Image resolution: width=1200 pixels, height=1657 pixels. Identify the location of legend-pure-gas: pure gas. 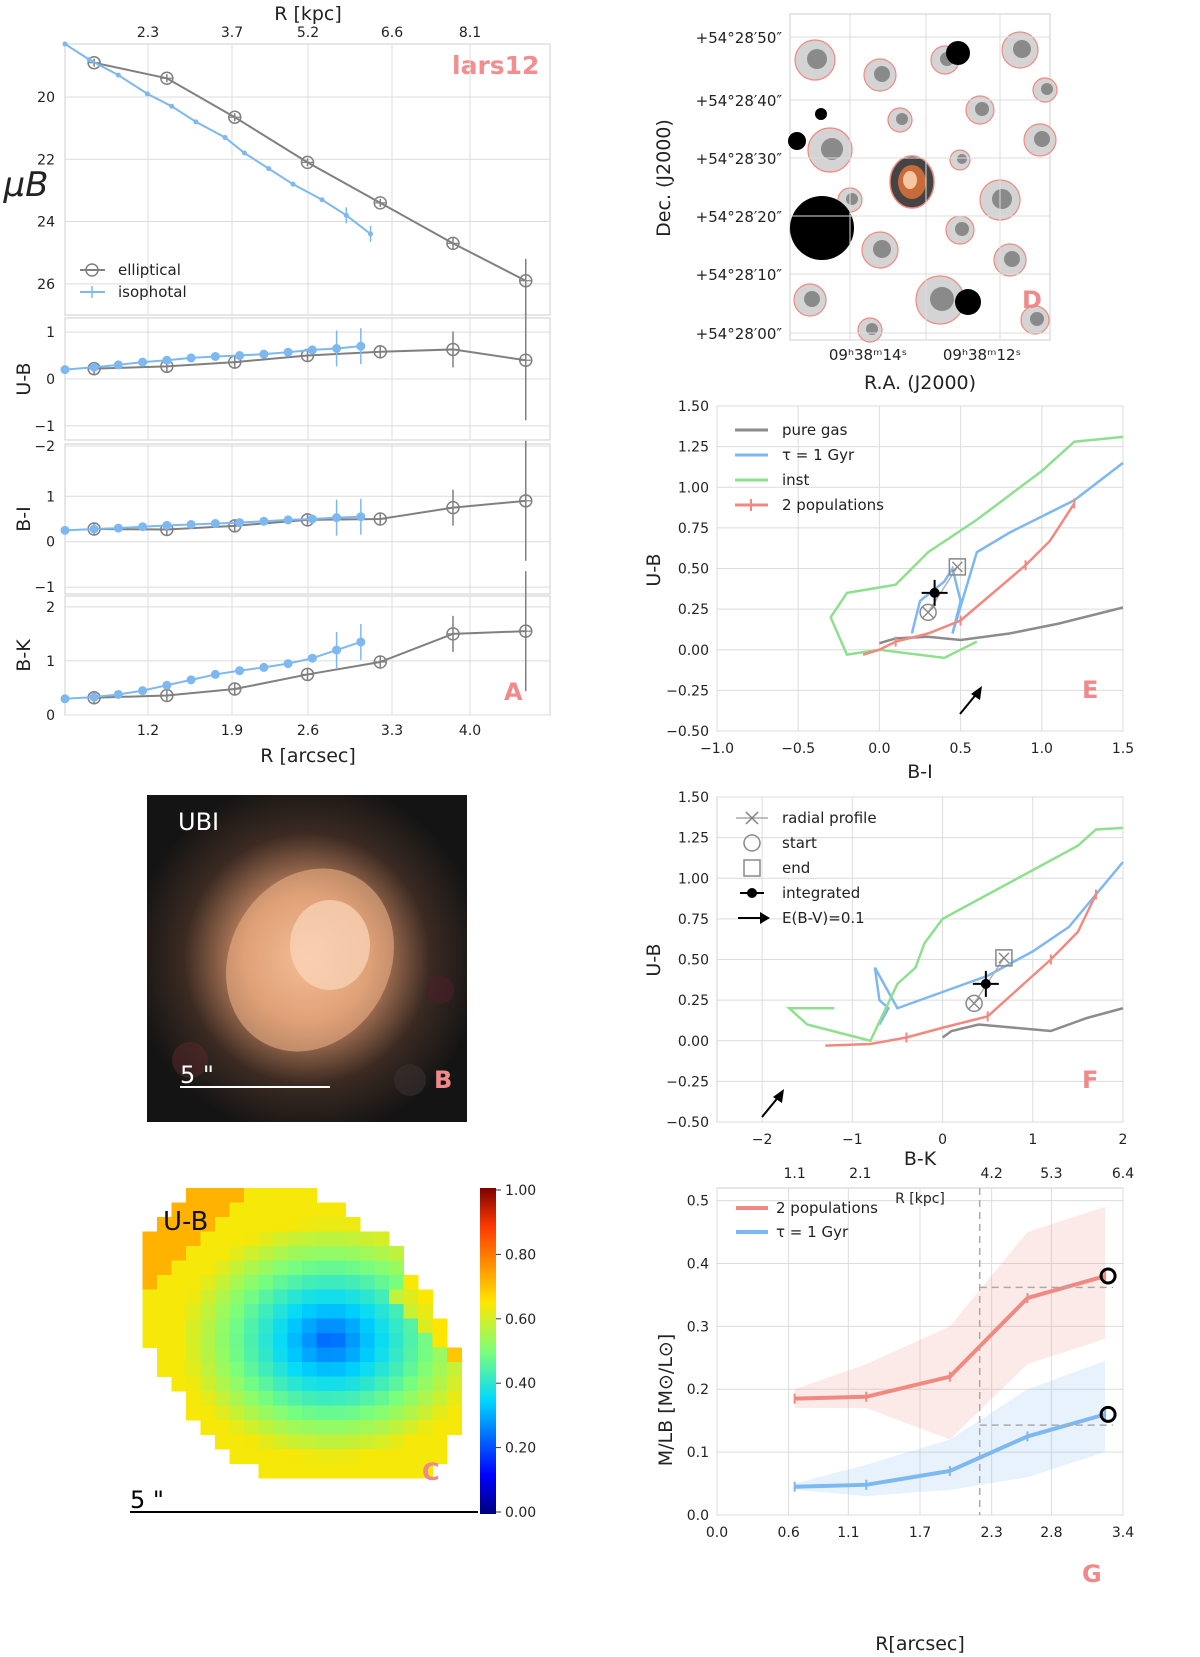
(815, 430).